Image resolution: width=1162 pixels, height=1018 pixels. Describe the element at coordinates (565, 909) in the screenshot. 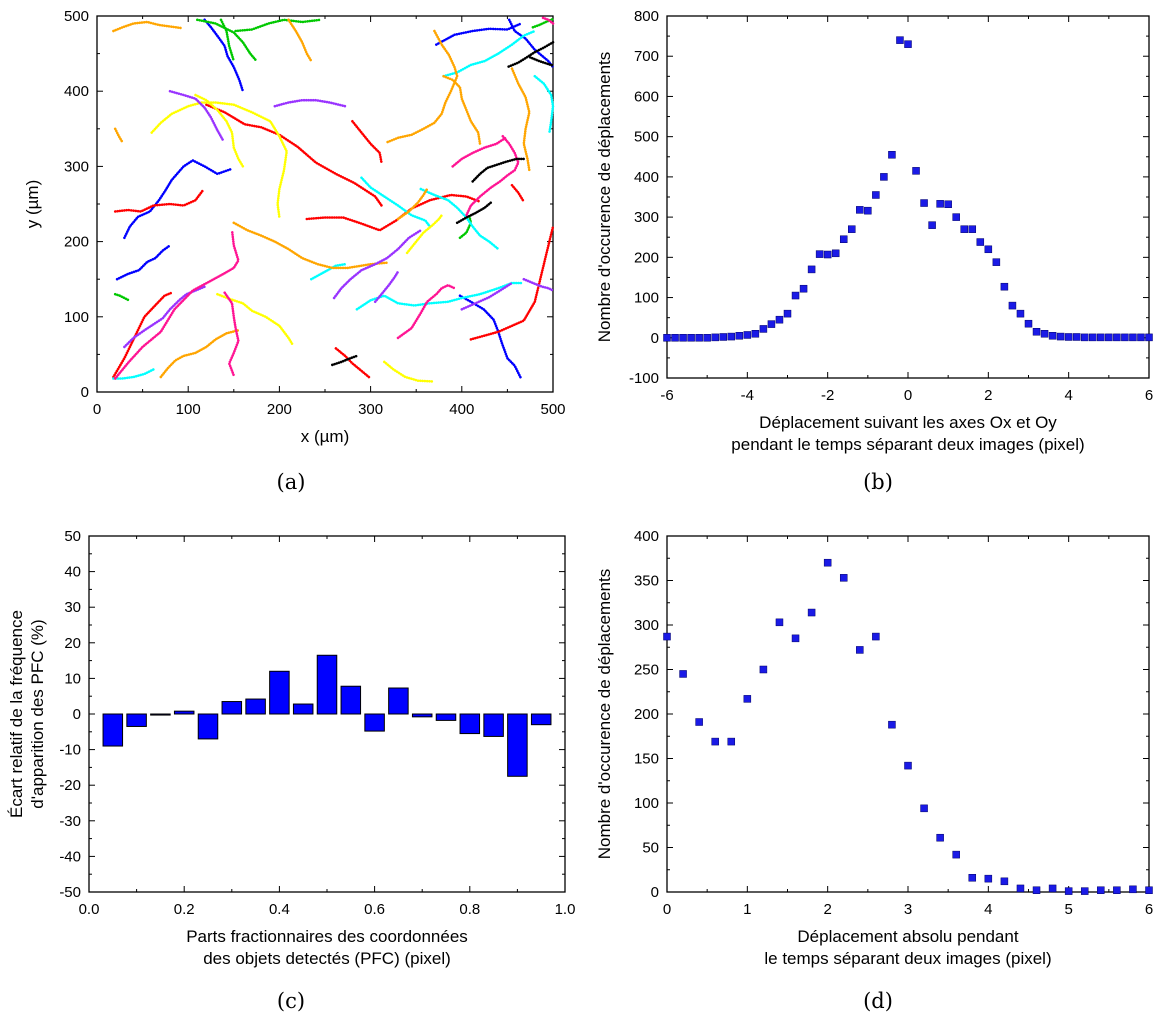

I see `x-tick-label: 1.0` at that location.